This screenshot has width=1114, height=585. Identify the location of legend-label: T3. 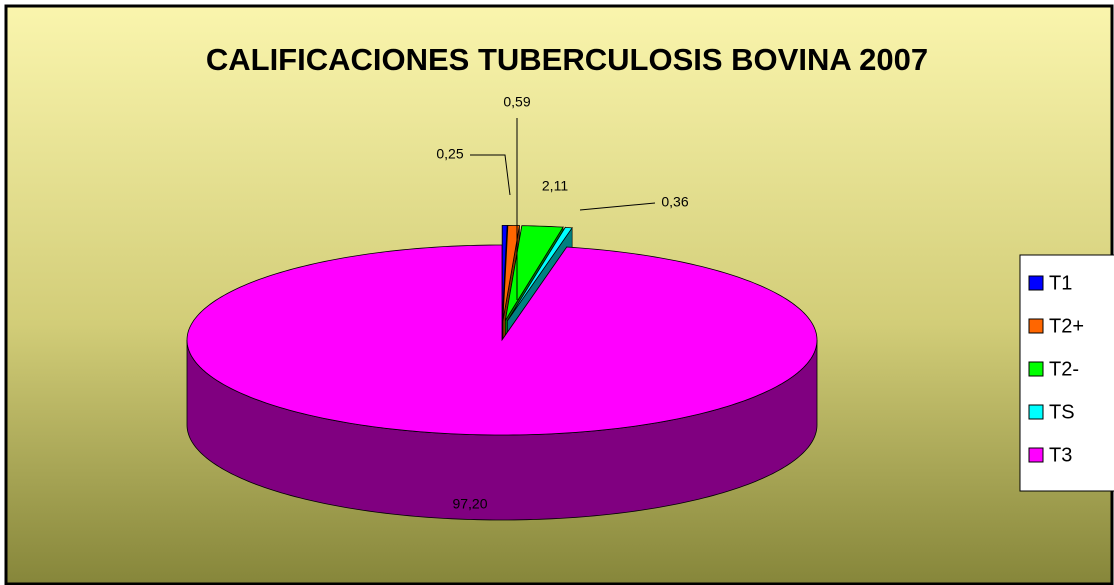
(1060, 455).